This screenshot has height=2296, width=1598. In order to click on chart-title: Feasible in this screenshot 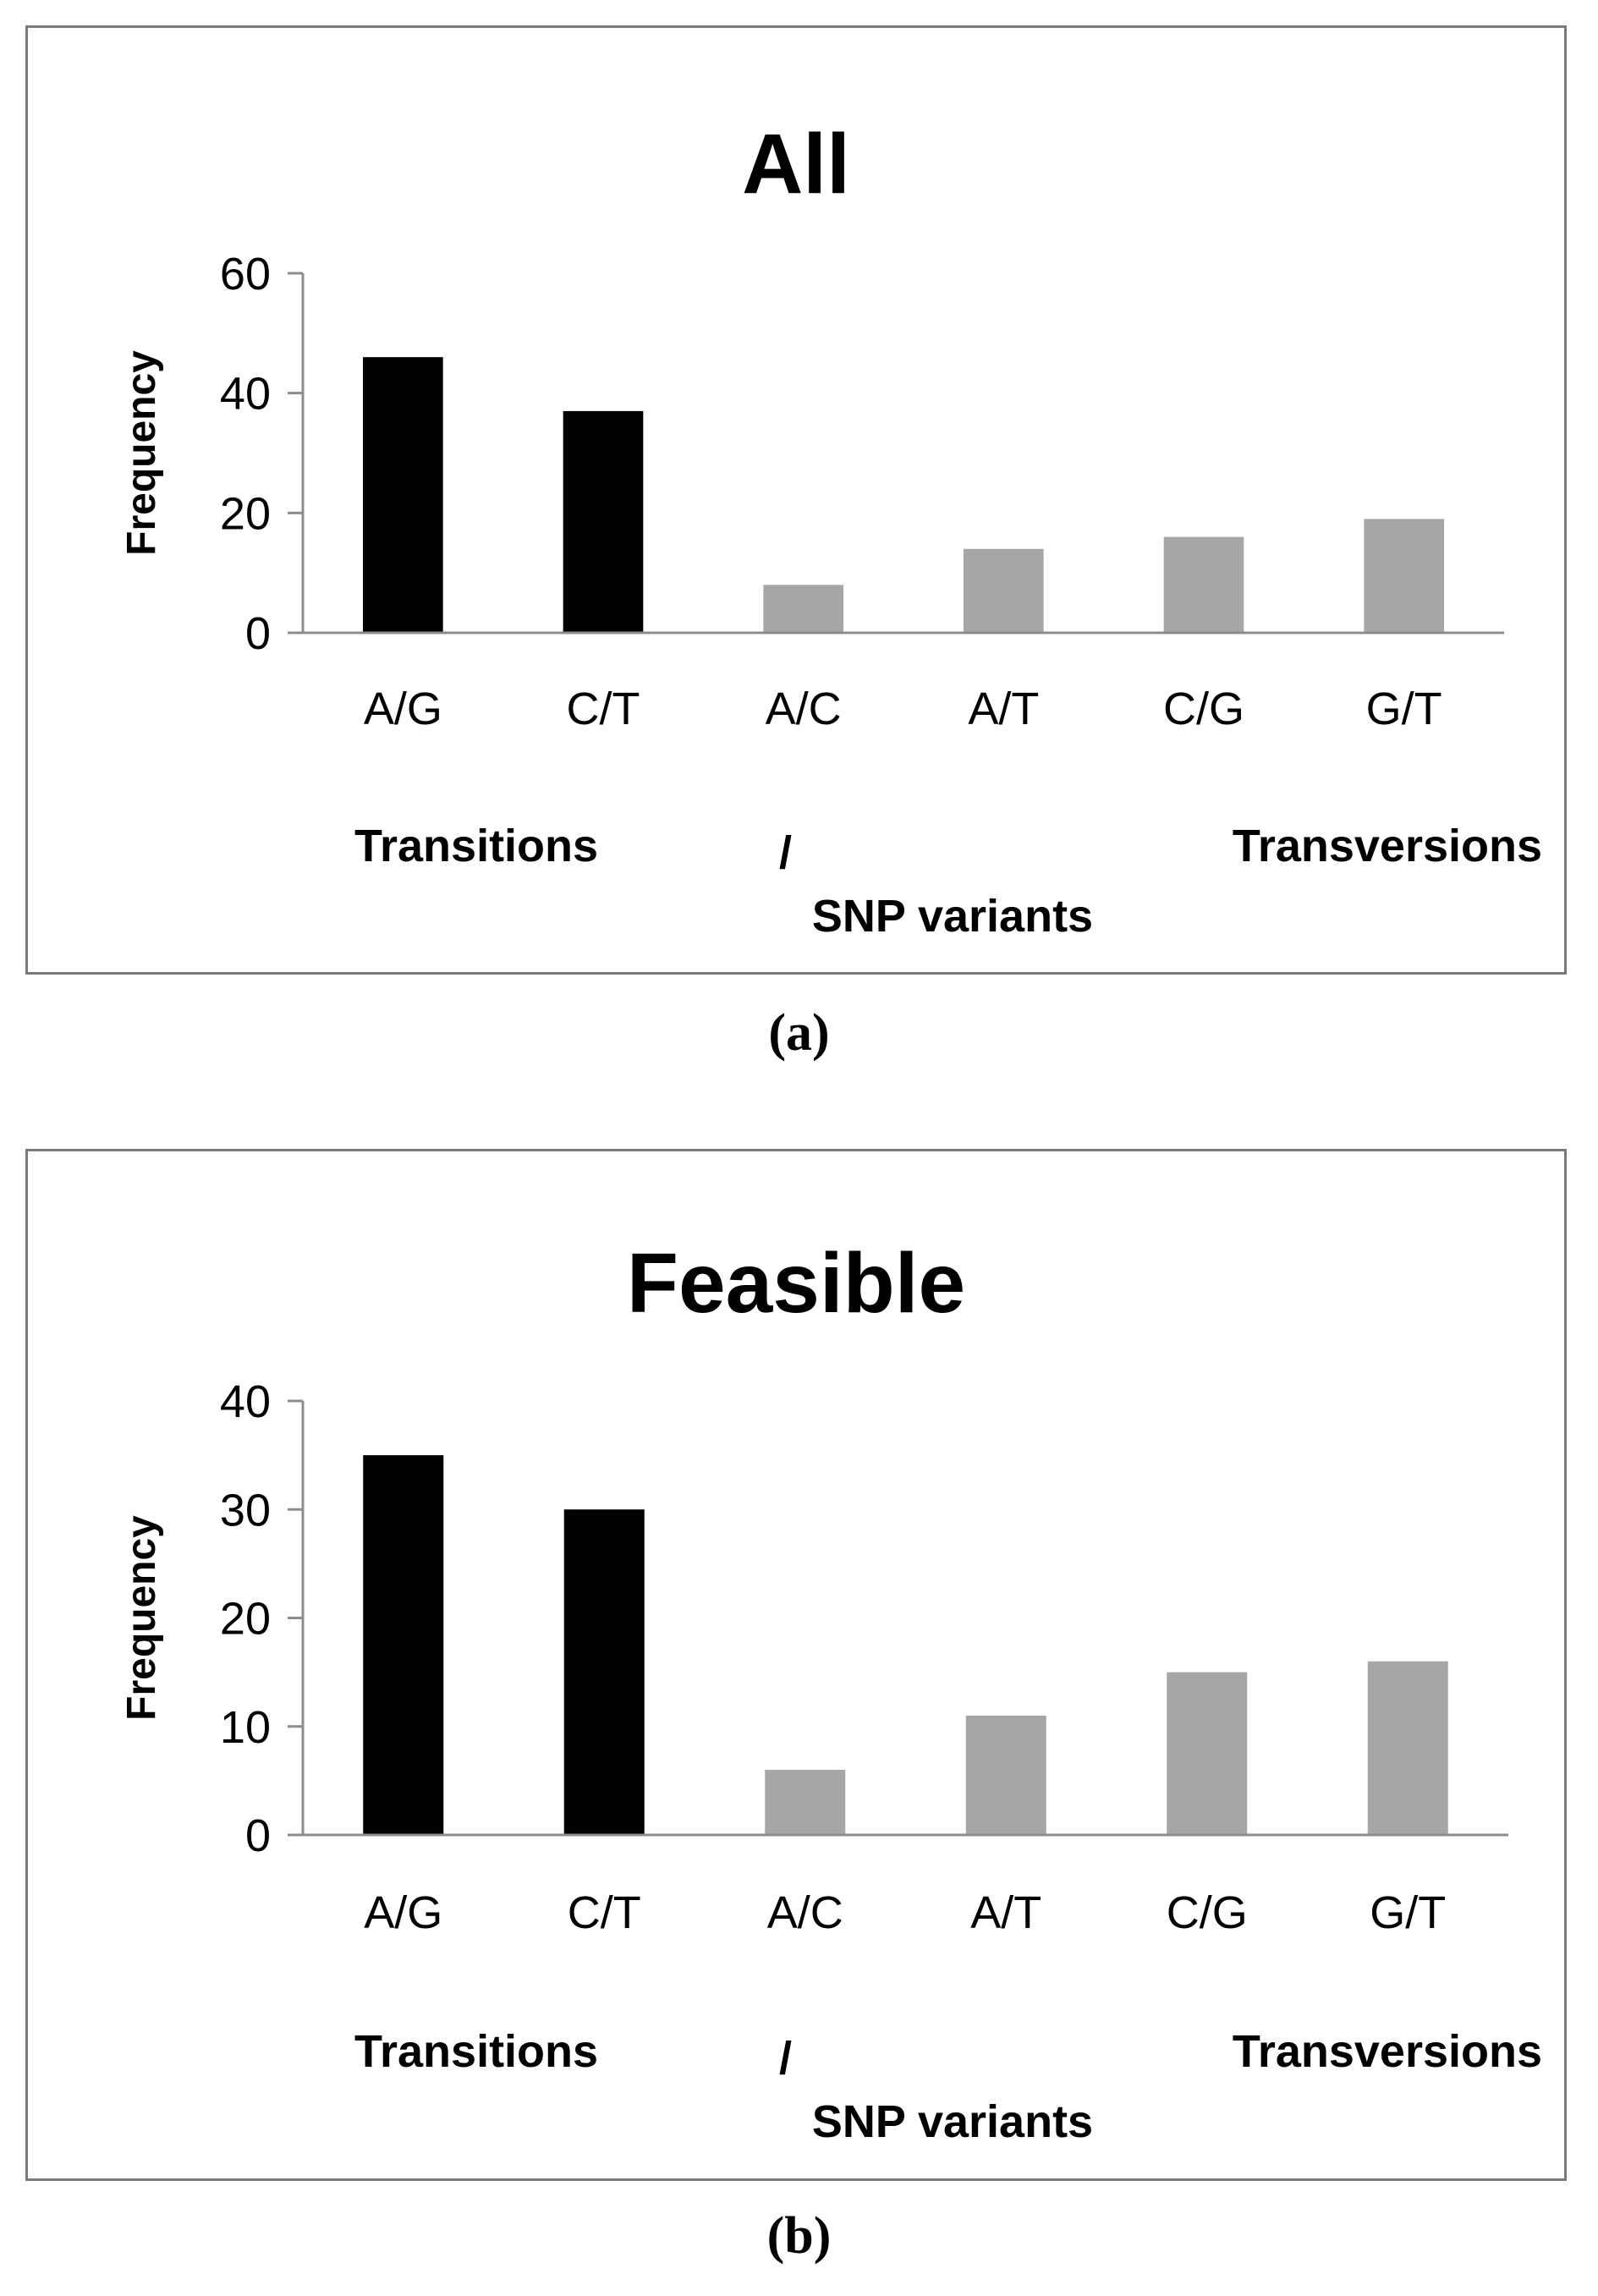, I will do `click(796, 1283)`.